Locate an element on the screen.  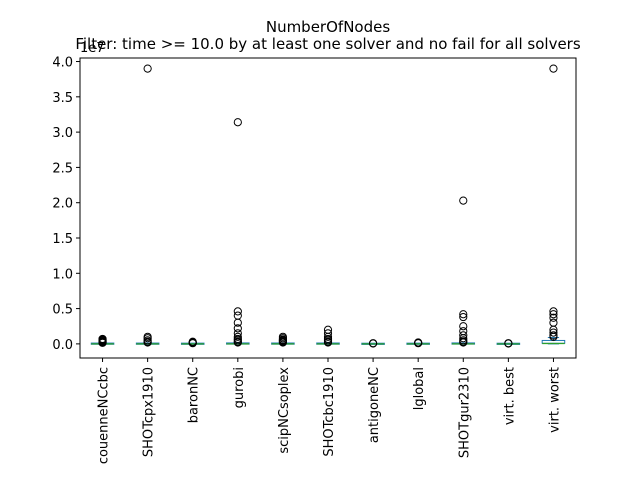
x-tick-label-10: virt. worst is located at coordinates (554, 400).